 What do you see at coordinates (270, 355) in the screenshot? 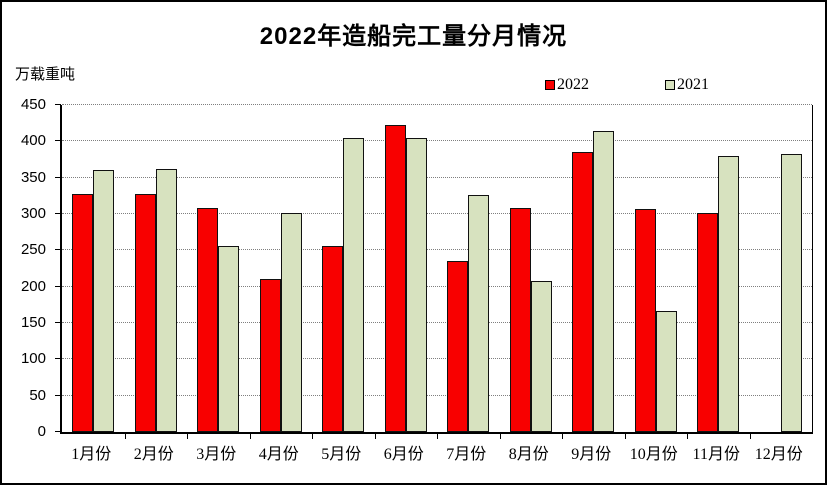
I see `bar-2022-4月份` at bounding box center [270, 355].